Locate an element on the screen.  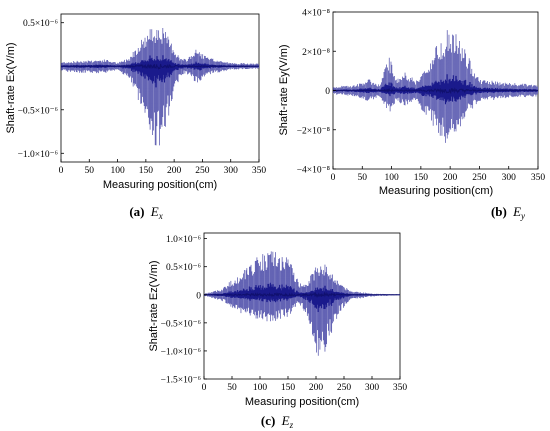
ylabel-ez: Shaft-rate Ez(V/m) is located at coordinates (154, 305).